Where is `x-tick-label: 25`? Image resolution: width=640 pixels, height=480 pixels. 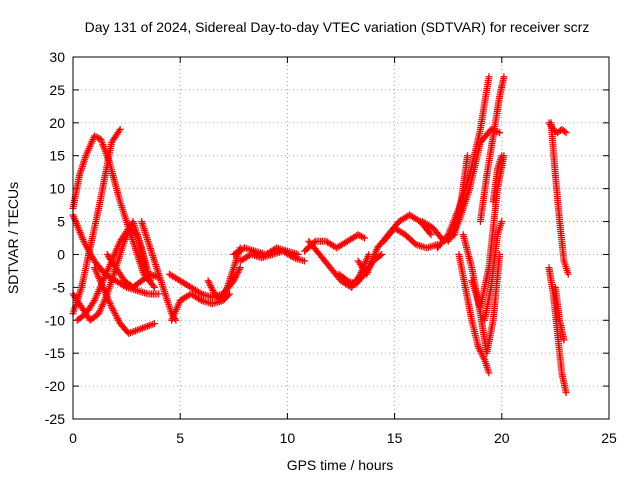
x-tick-label: 25 is located at coordinates (609, 438).